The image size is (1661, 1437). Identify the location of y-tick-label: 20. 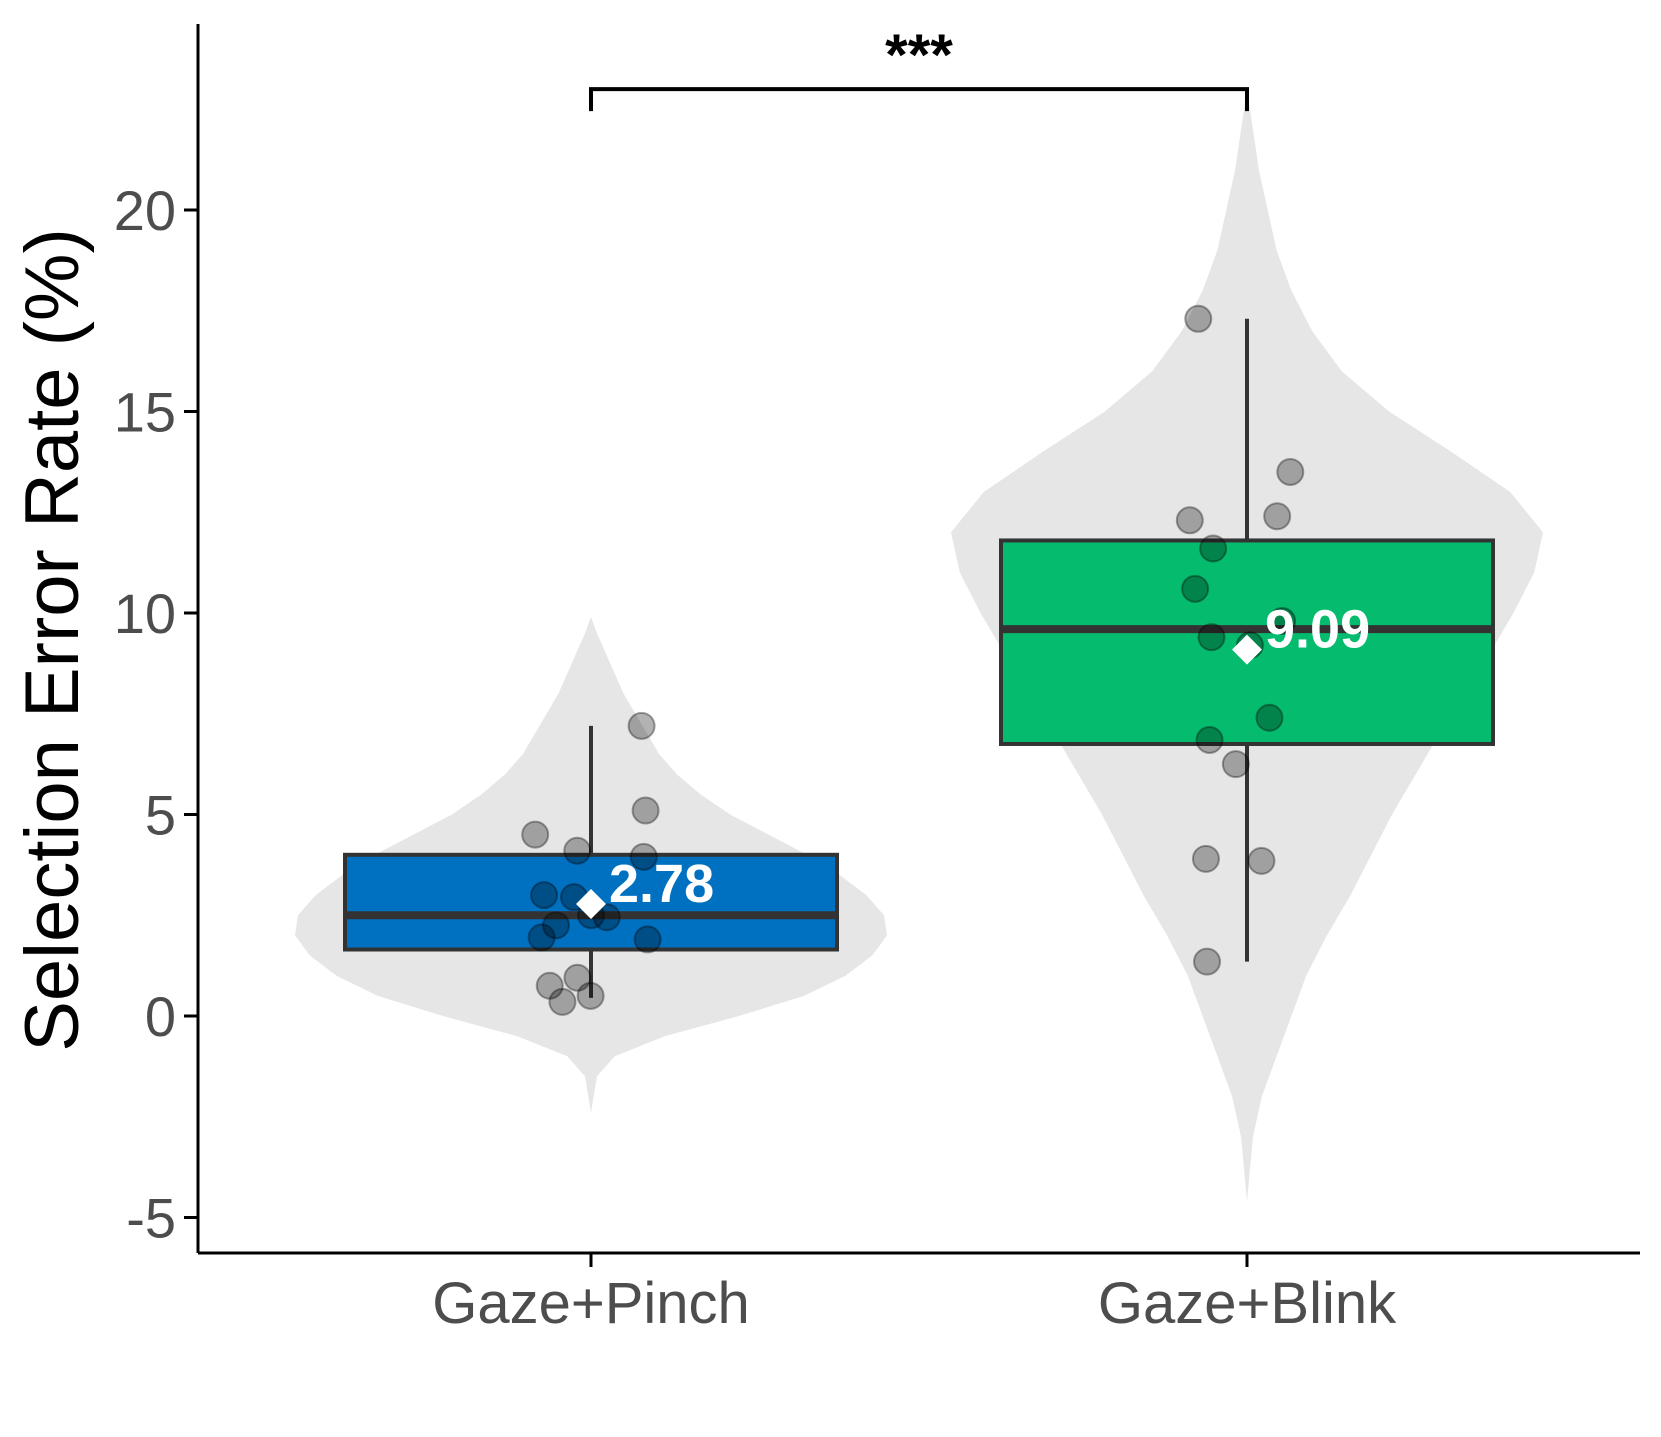
(145, 210).